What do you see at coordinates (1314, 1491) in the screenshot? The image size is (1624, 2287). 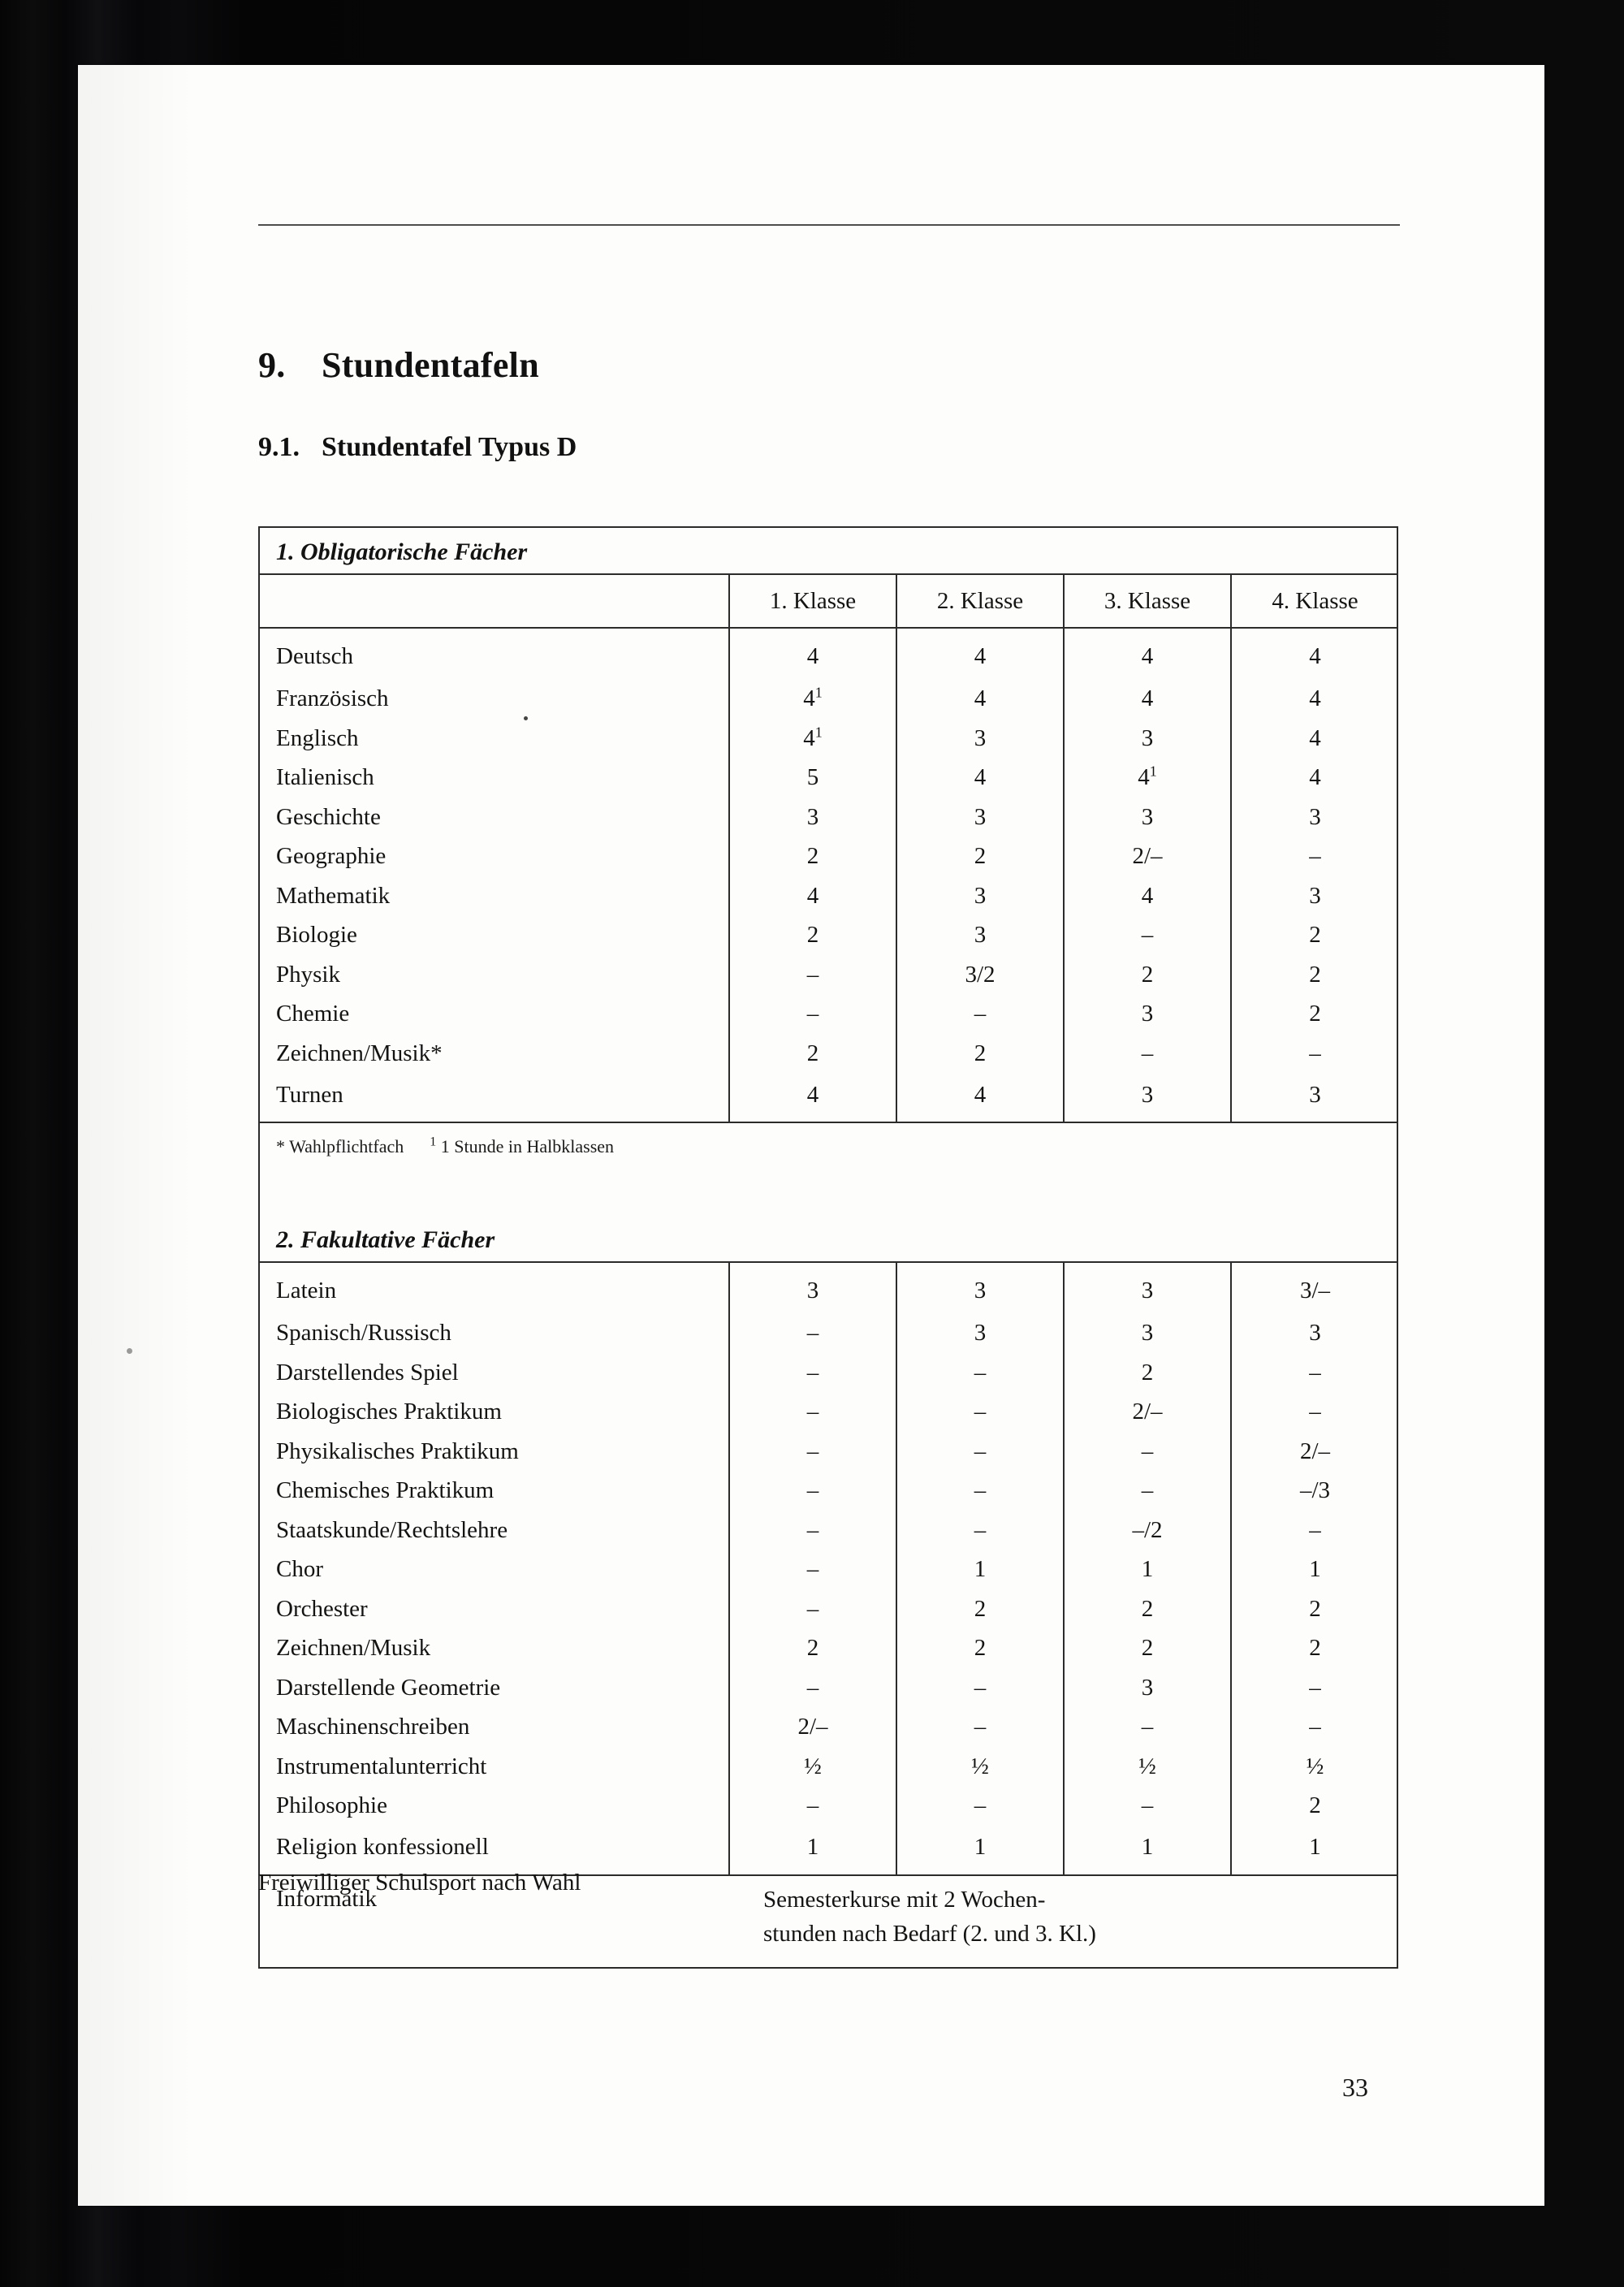 I see `lesson-count-cell: –/3` at bounding box center [1314, 1491].